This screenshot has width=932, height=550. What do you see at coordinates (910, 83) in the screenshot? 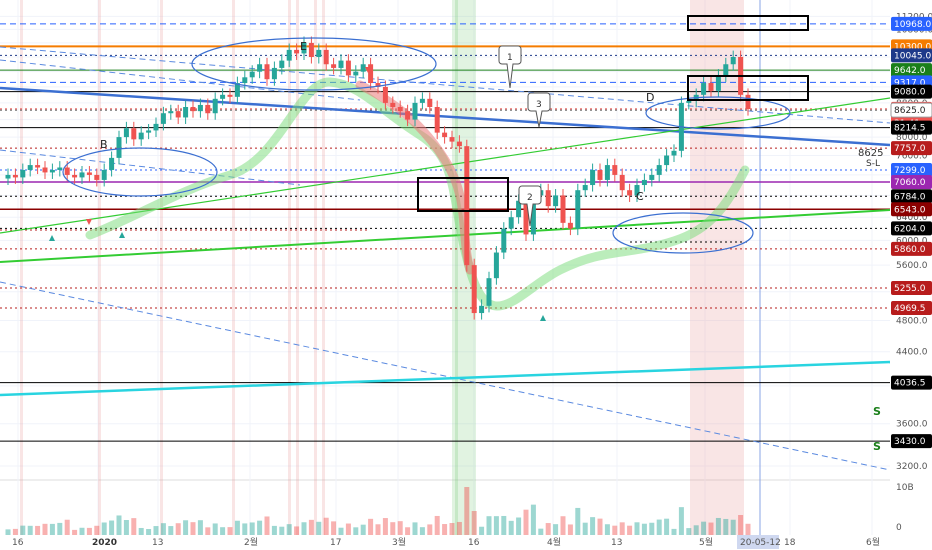
I see `price-tag-label: 9317.0` at bounding box center [910, 83].